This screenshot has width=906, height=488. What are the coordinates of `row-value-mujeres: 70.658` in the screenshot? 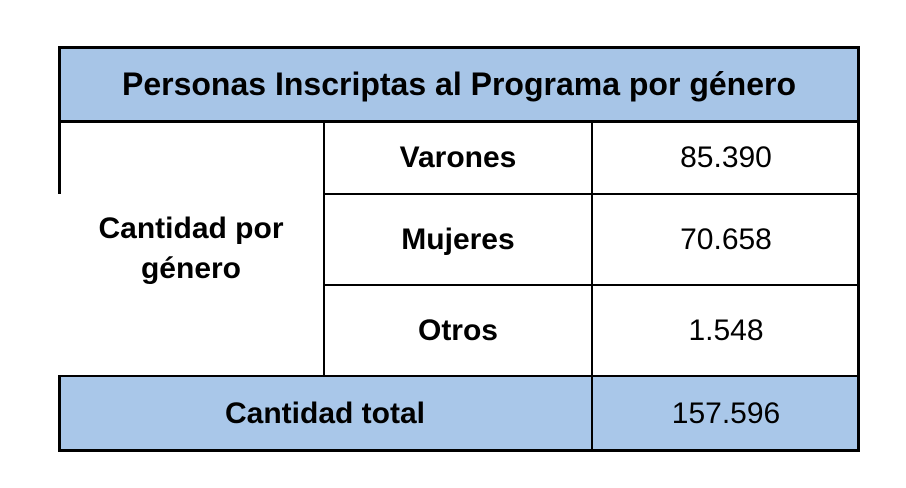 It's located at (726, 239).